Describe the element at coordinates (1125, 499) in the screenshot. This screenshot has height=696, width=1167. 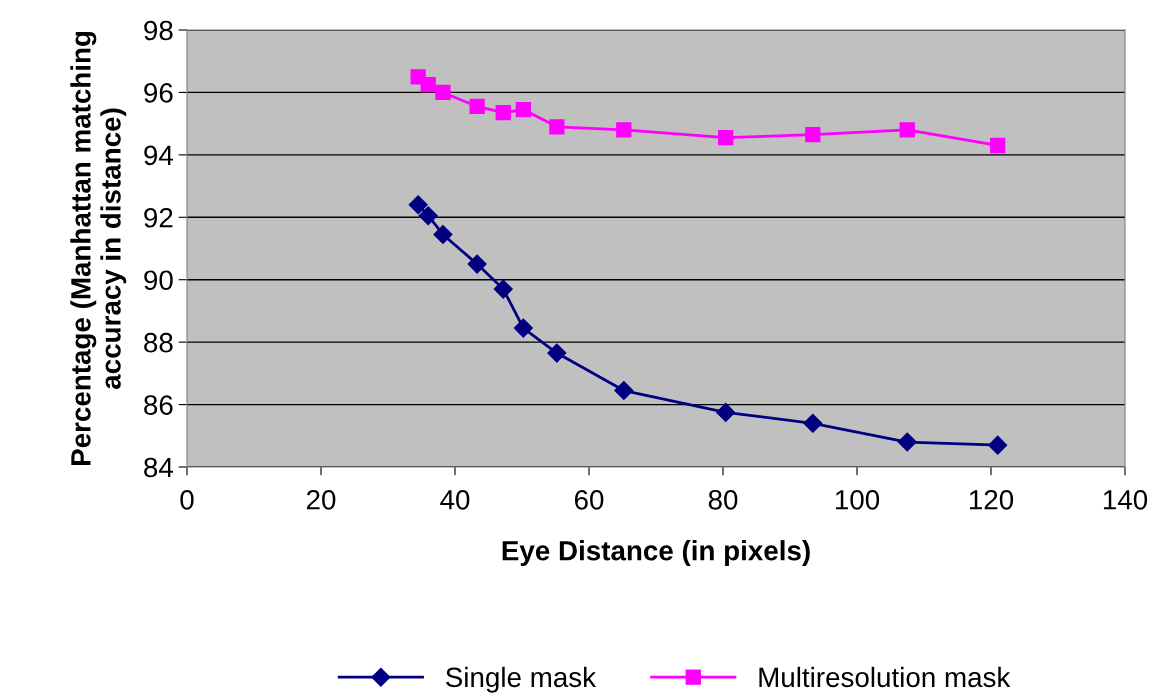
I see `x-tick-label: 140` at that location.